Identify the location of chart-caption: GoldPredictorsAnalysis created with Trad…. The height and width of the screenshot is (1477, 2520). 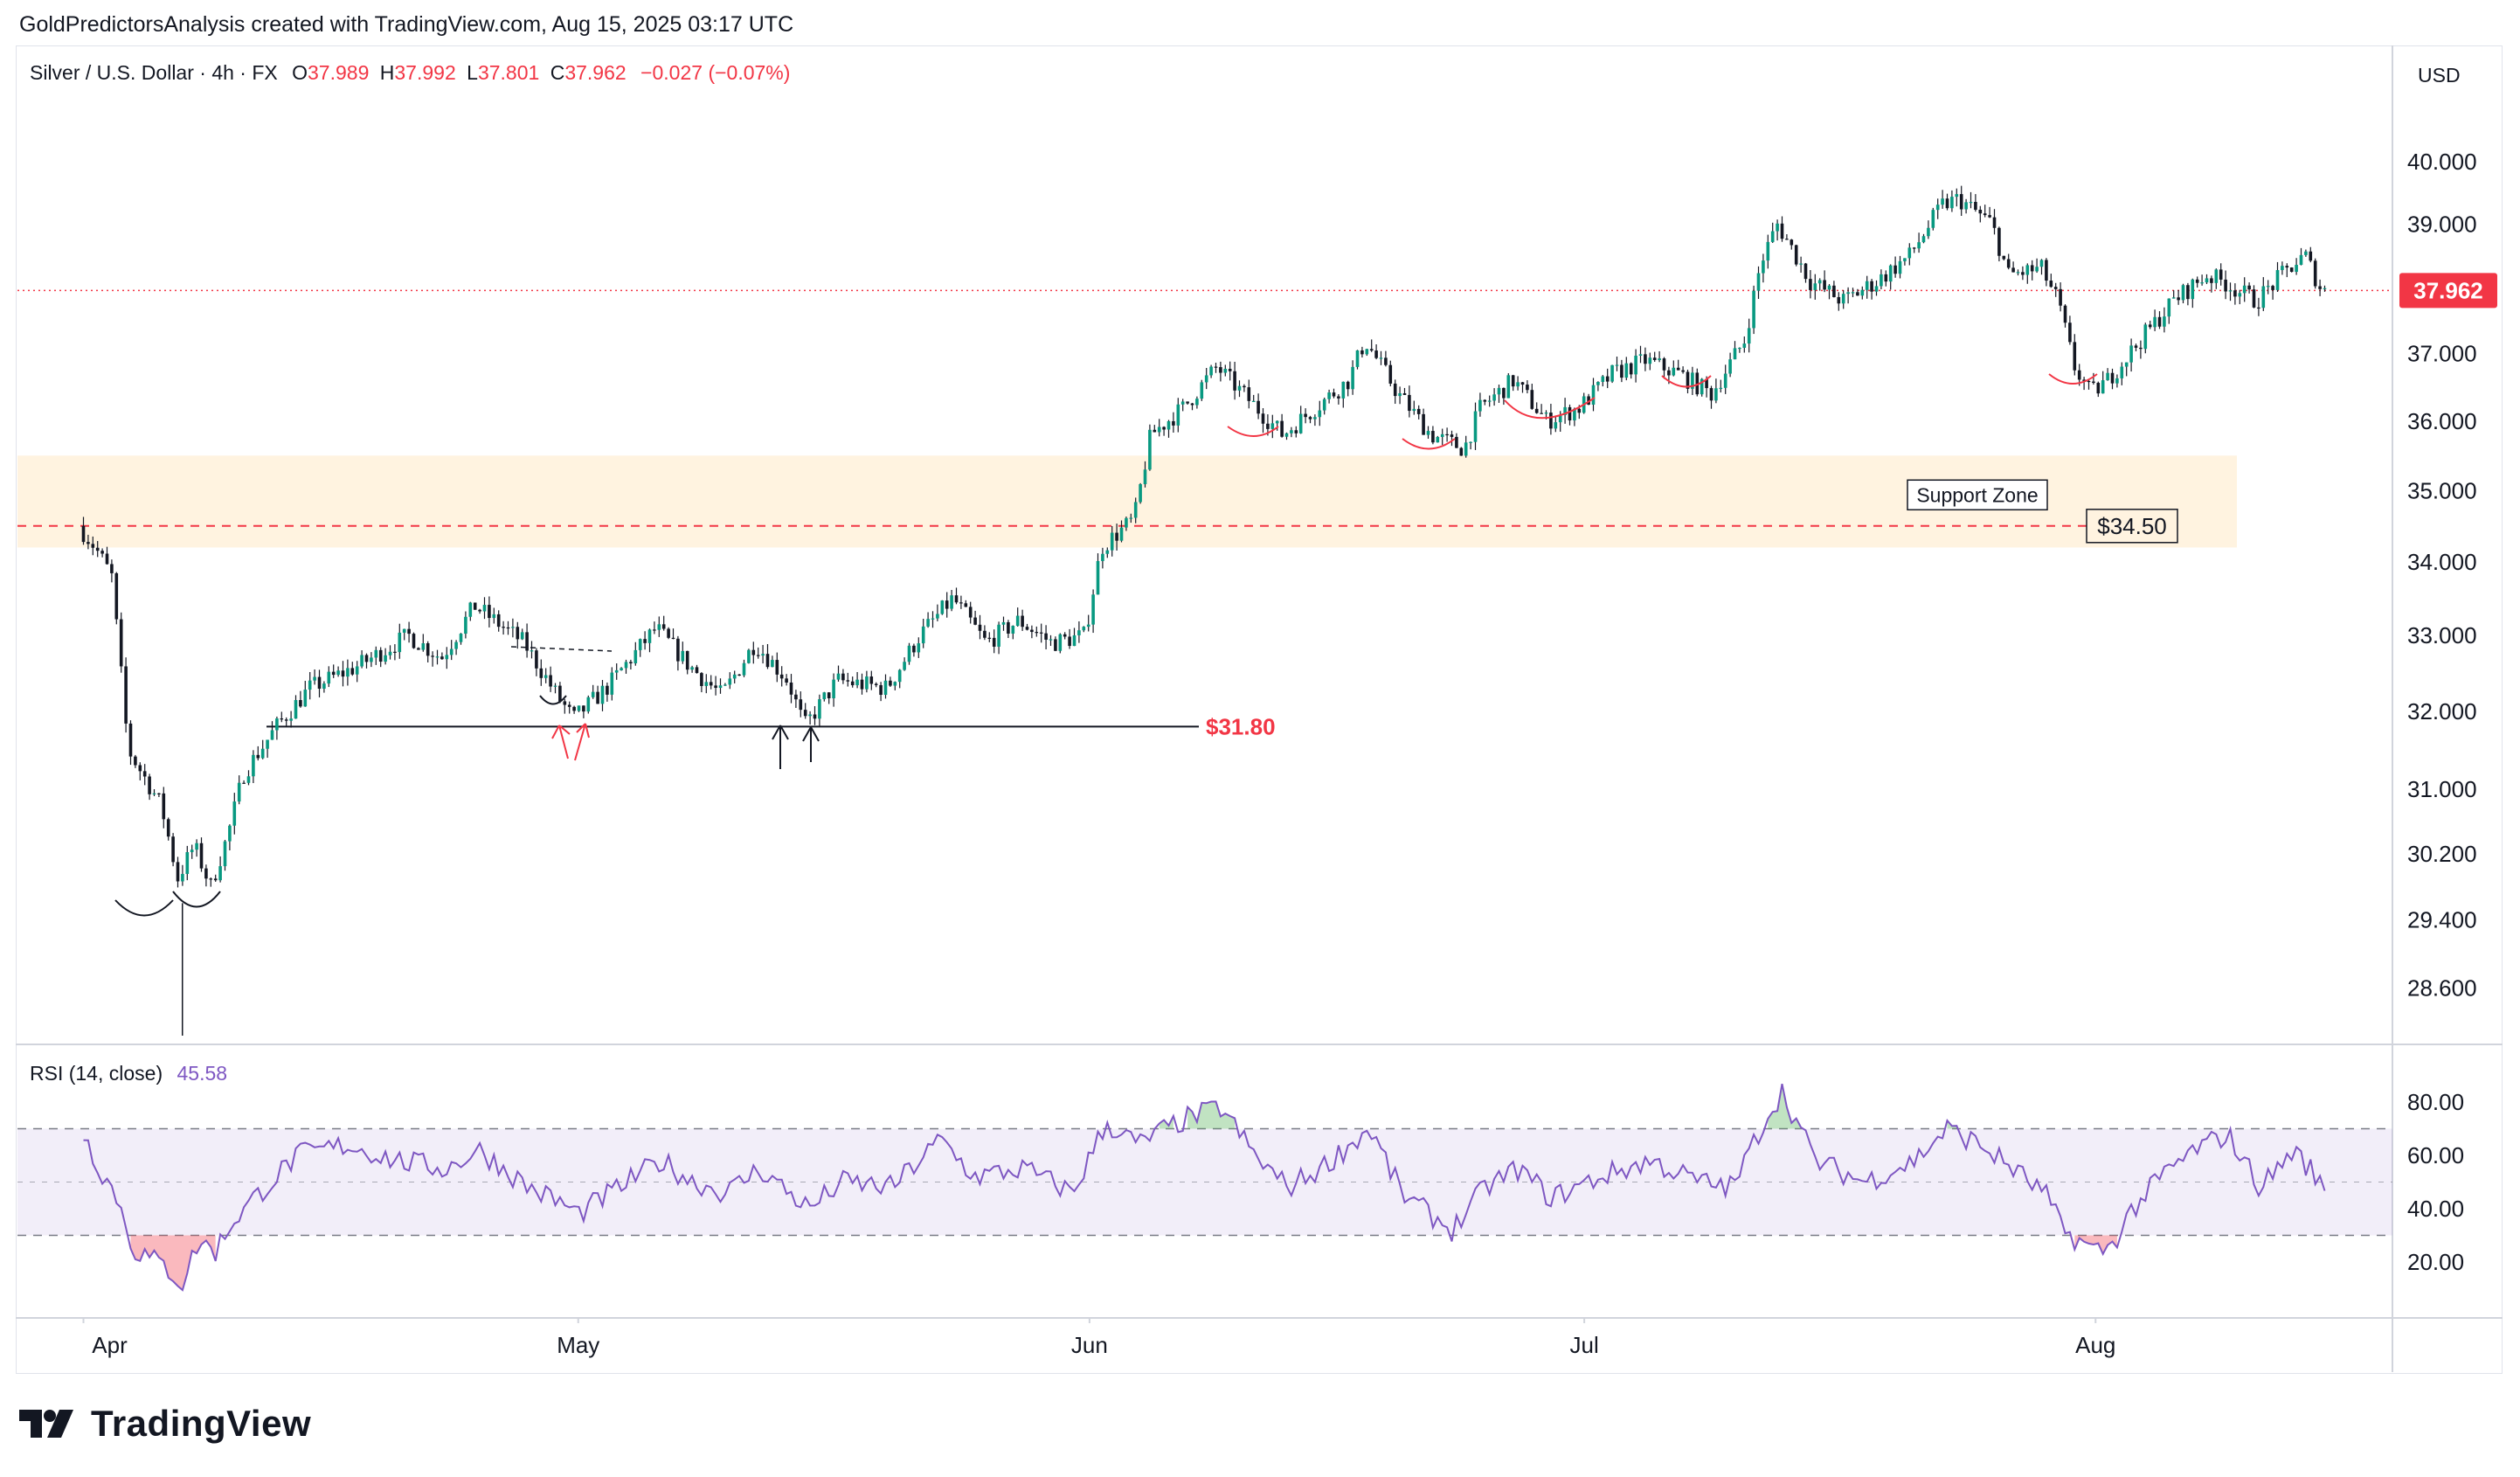
(406, 25).